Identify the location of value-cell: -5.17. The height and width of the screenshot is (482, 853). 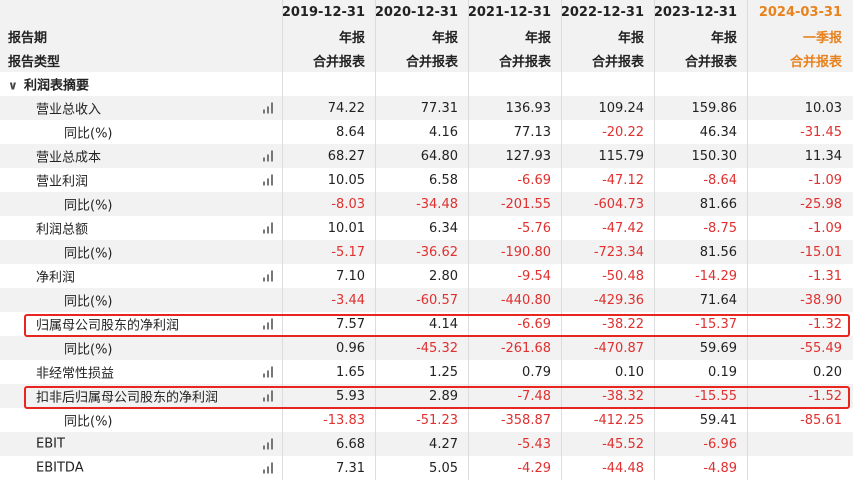
(329, 252).